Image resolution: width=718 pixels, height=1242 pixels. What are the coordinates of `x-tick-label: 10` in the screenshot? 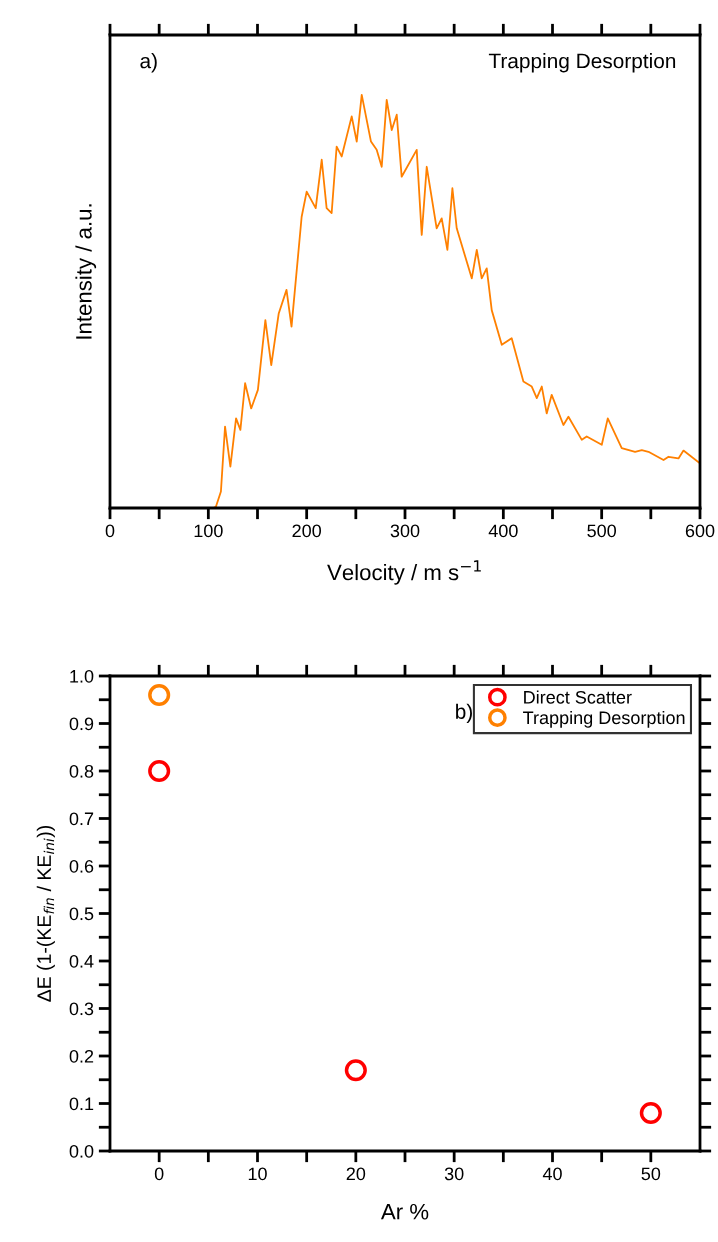 It's located at (257, 1174).